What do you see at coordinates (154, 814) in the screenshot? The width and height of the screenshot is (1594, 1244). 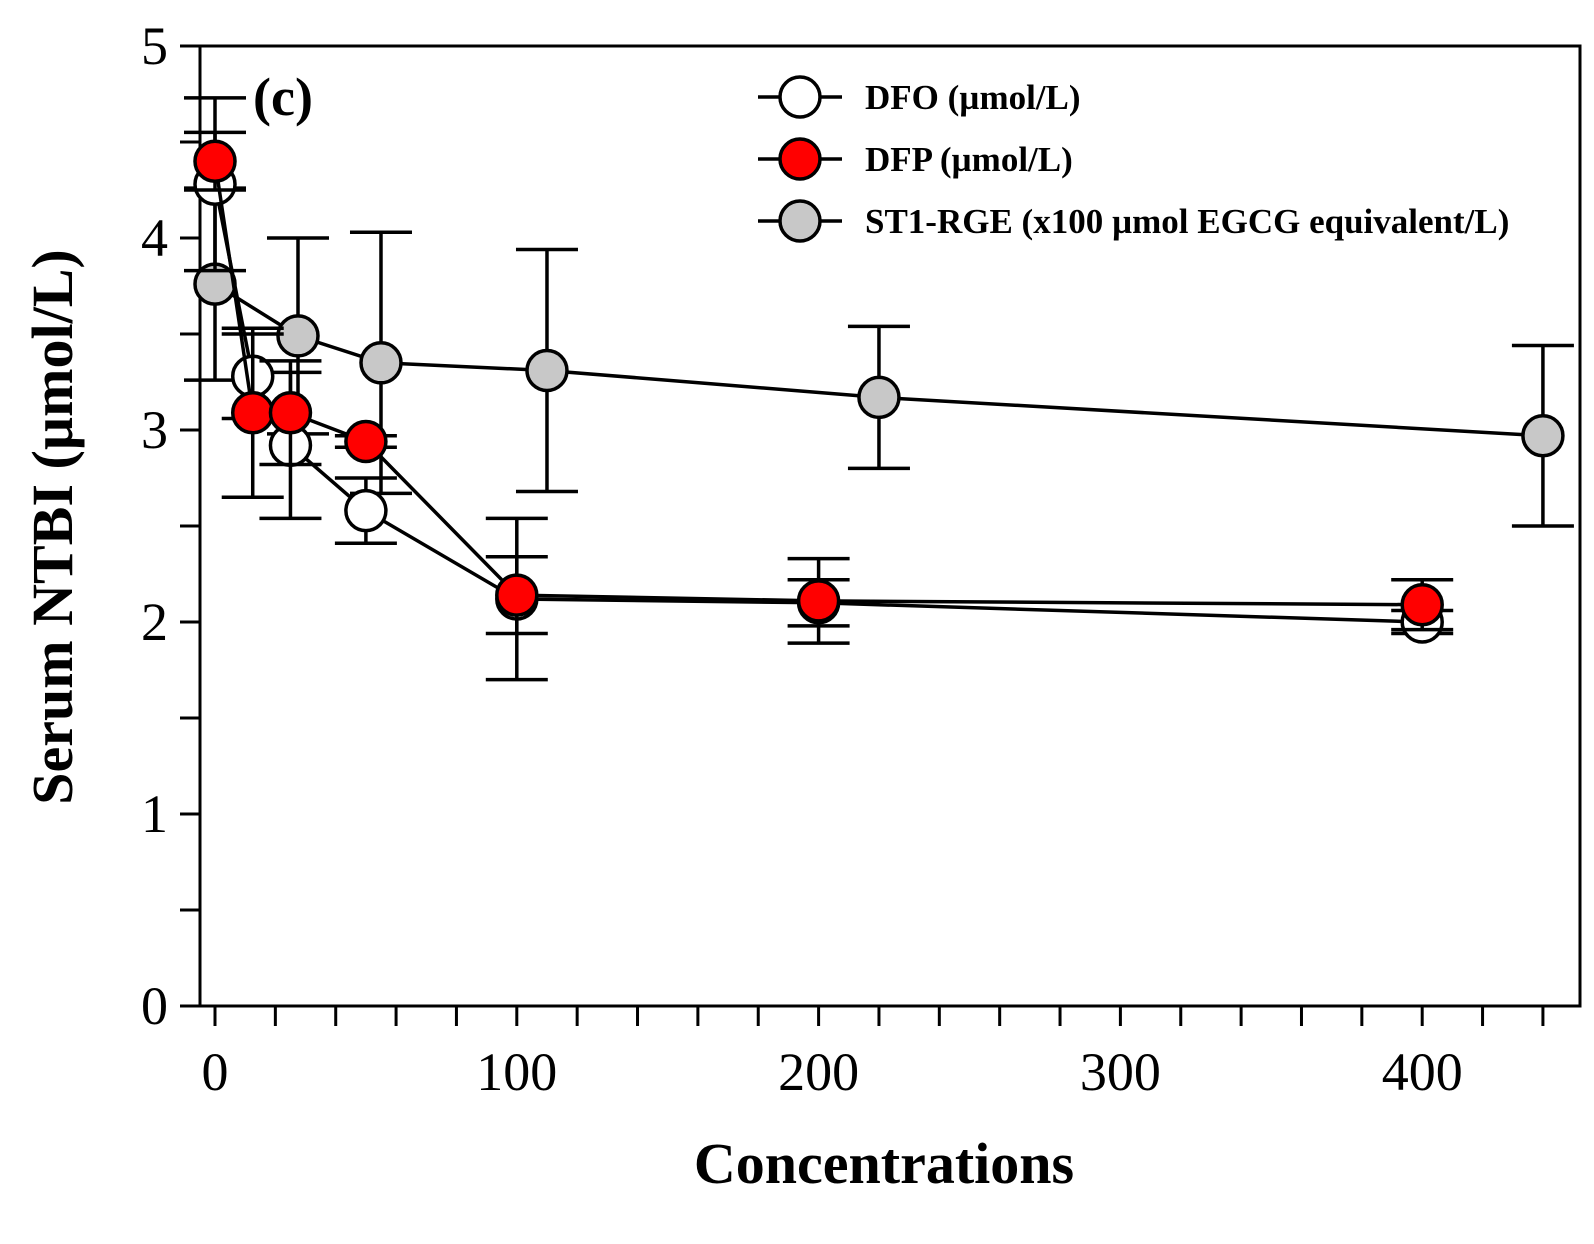 I see `y-tick-label: 1` at bounding box center [154, 814].